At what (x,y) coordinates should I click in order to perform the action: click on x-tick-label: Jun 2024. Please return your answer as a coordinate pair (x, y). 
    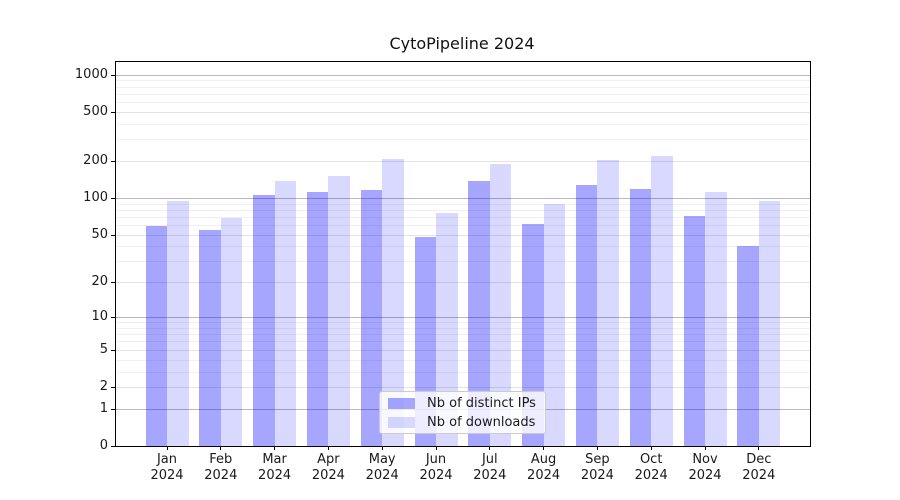
    Looking at the image, I should click on (436, 468).